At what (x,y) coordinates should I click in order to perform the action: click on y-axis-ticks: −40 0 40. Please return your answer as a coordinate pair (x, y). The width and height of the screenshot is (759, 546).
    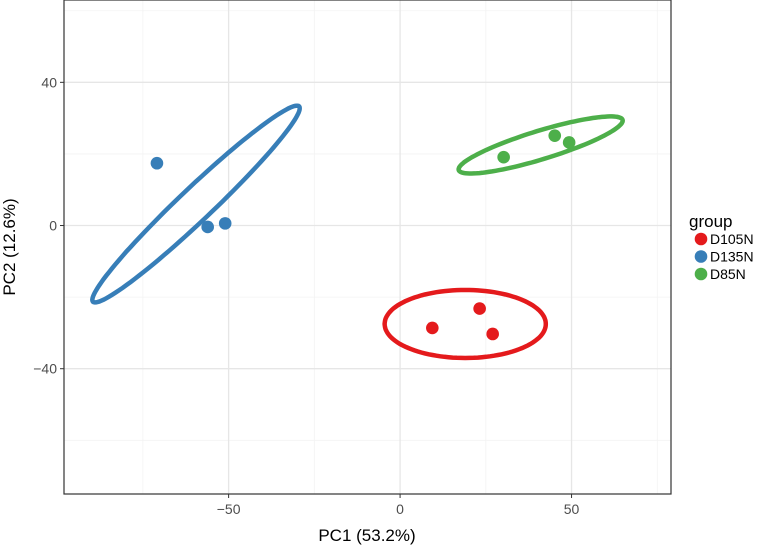
    Looking at the image, I should click on (48, 225).